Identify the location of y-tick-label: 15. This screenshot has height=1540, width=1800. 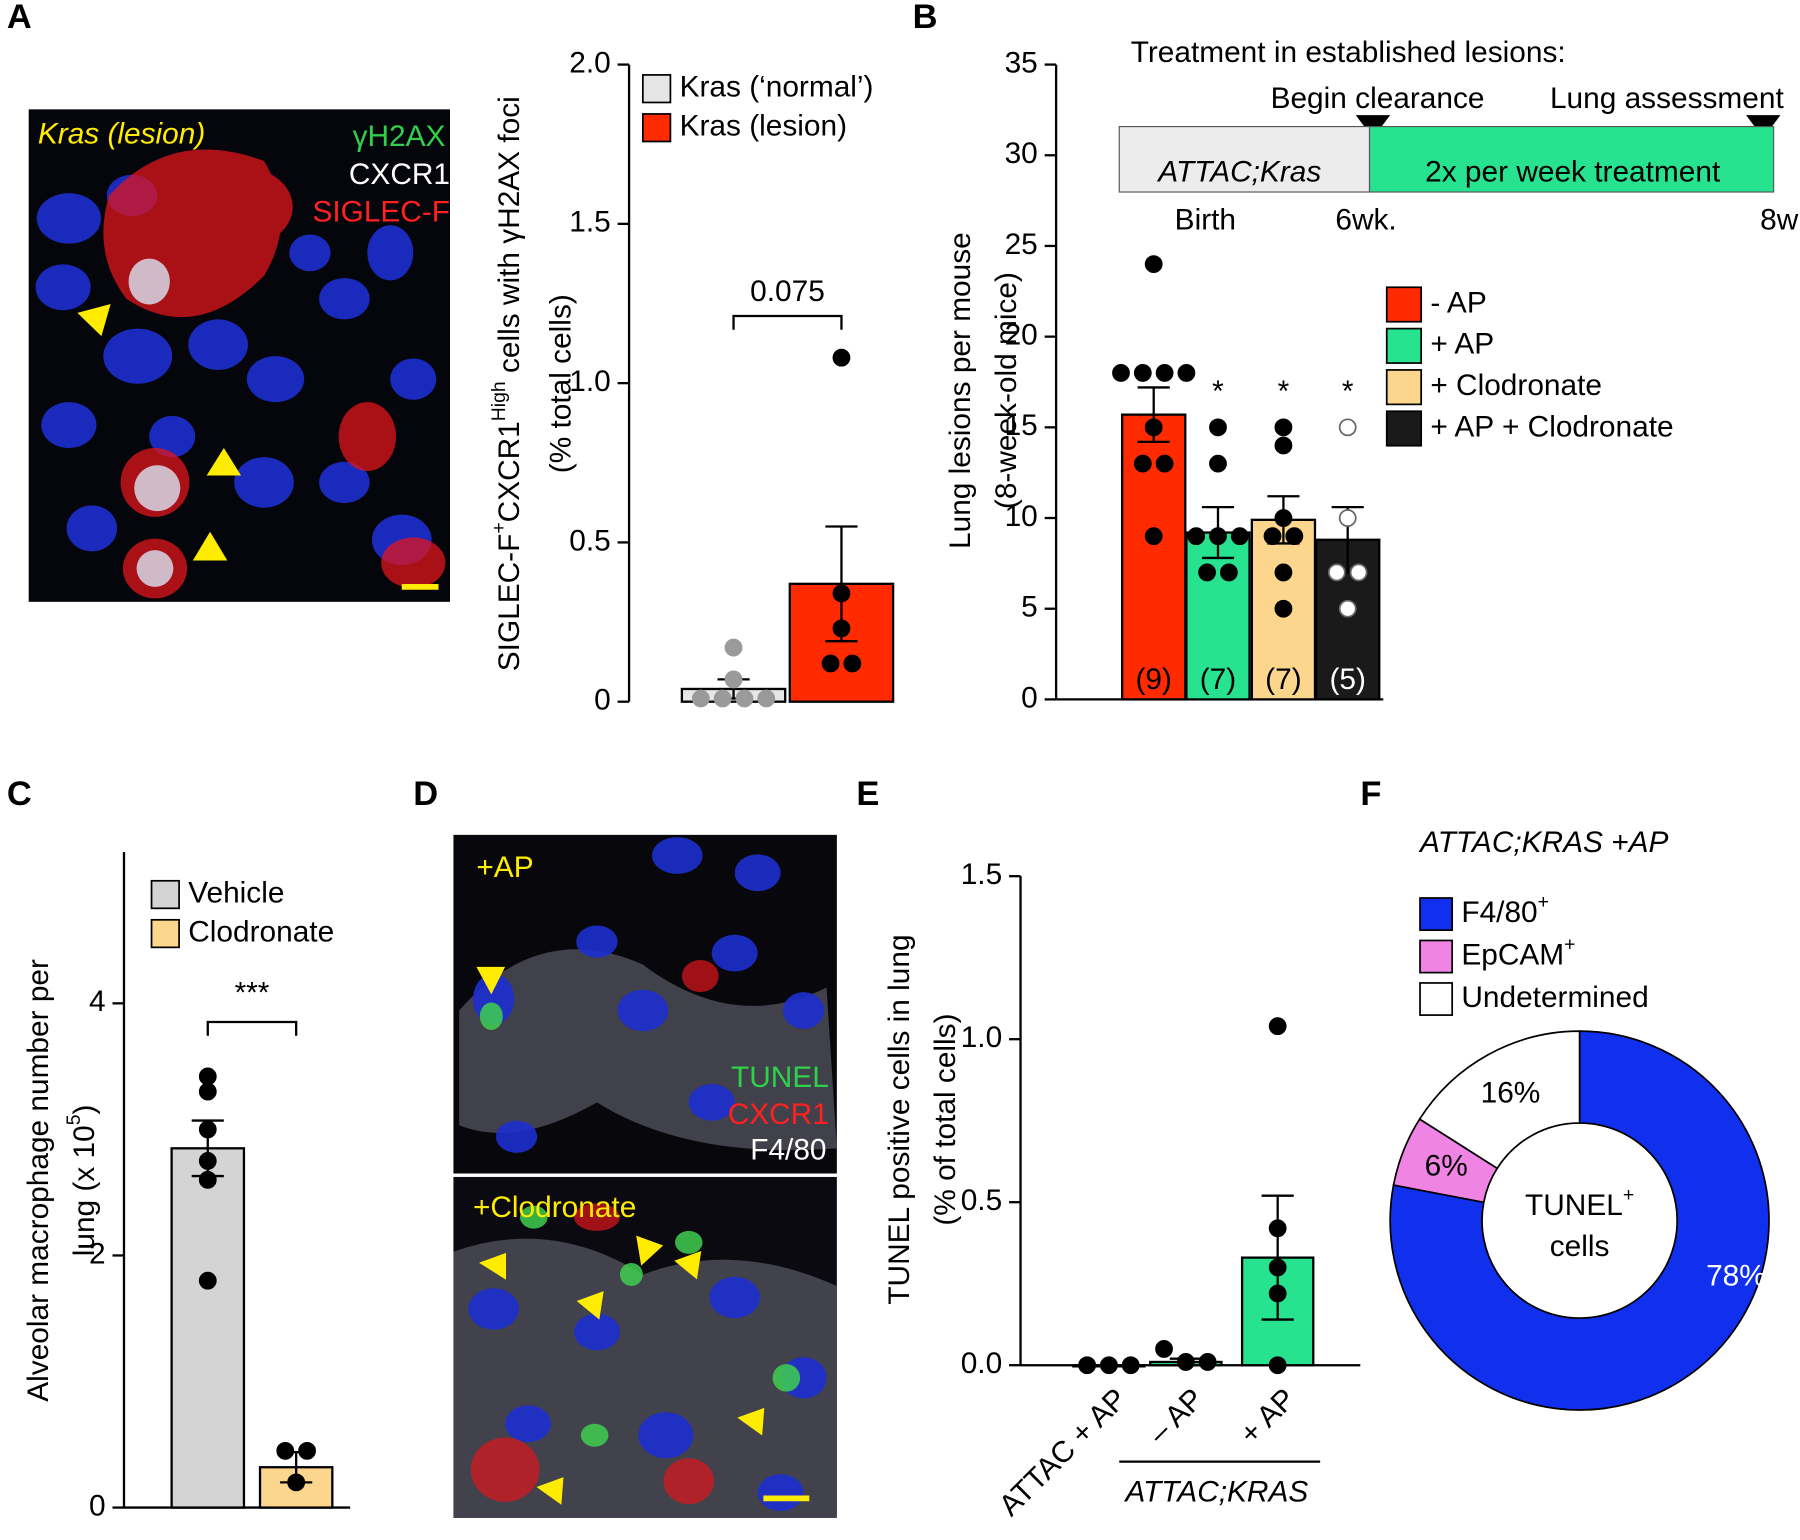
(1021, 425).